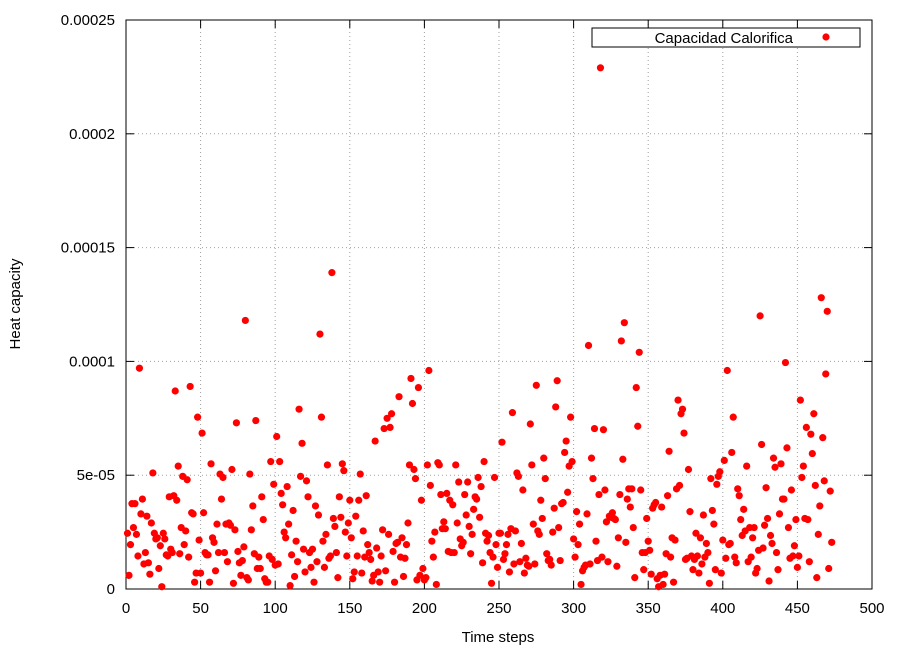 Image resolution: width=900 pixels, height=650 pixels. What do you see at coordinates (88, 20) in the screenshot?
I see `y-tick-label: 0.00025` at bounding box center [88, 20].